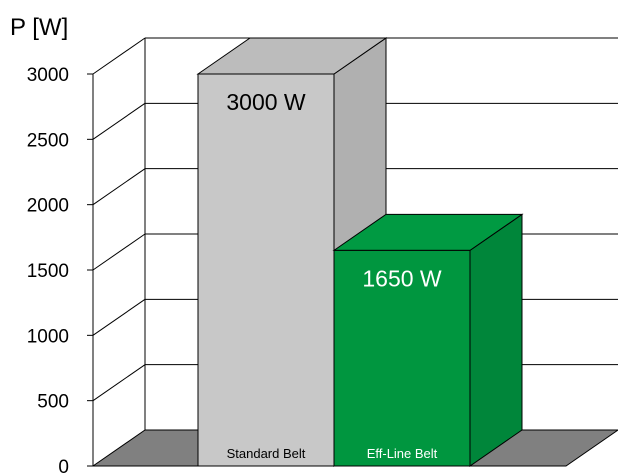 Image resolution: width=618 pixels, height=476 pixels. Describe the element at coordinates (402, 453) in the screenshot. I see `category-label: Eff-Line Belt` at that location.